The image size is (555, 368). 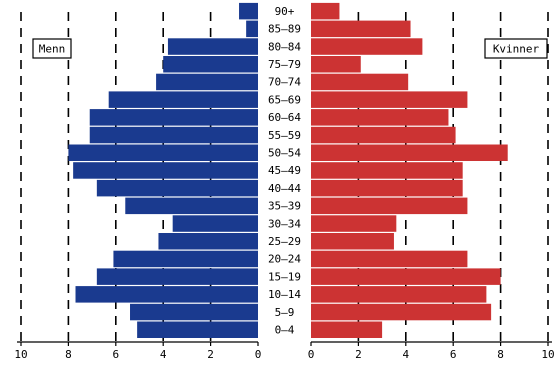 What do you see at coordinates (284, 206) in the screenshot?
I see `age-label-7: 35–39` at bounding box center [284, 206].